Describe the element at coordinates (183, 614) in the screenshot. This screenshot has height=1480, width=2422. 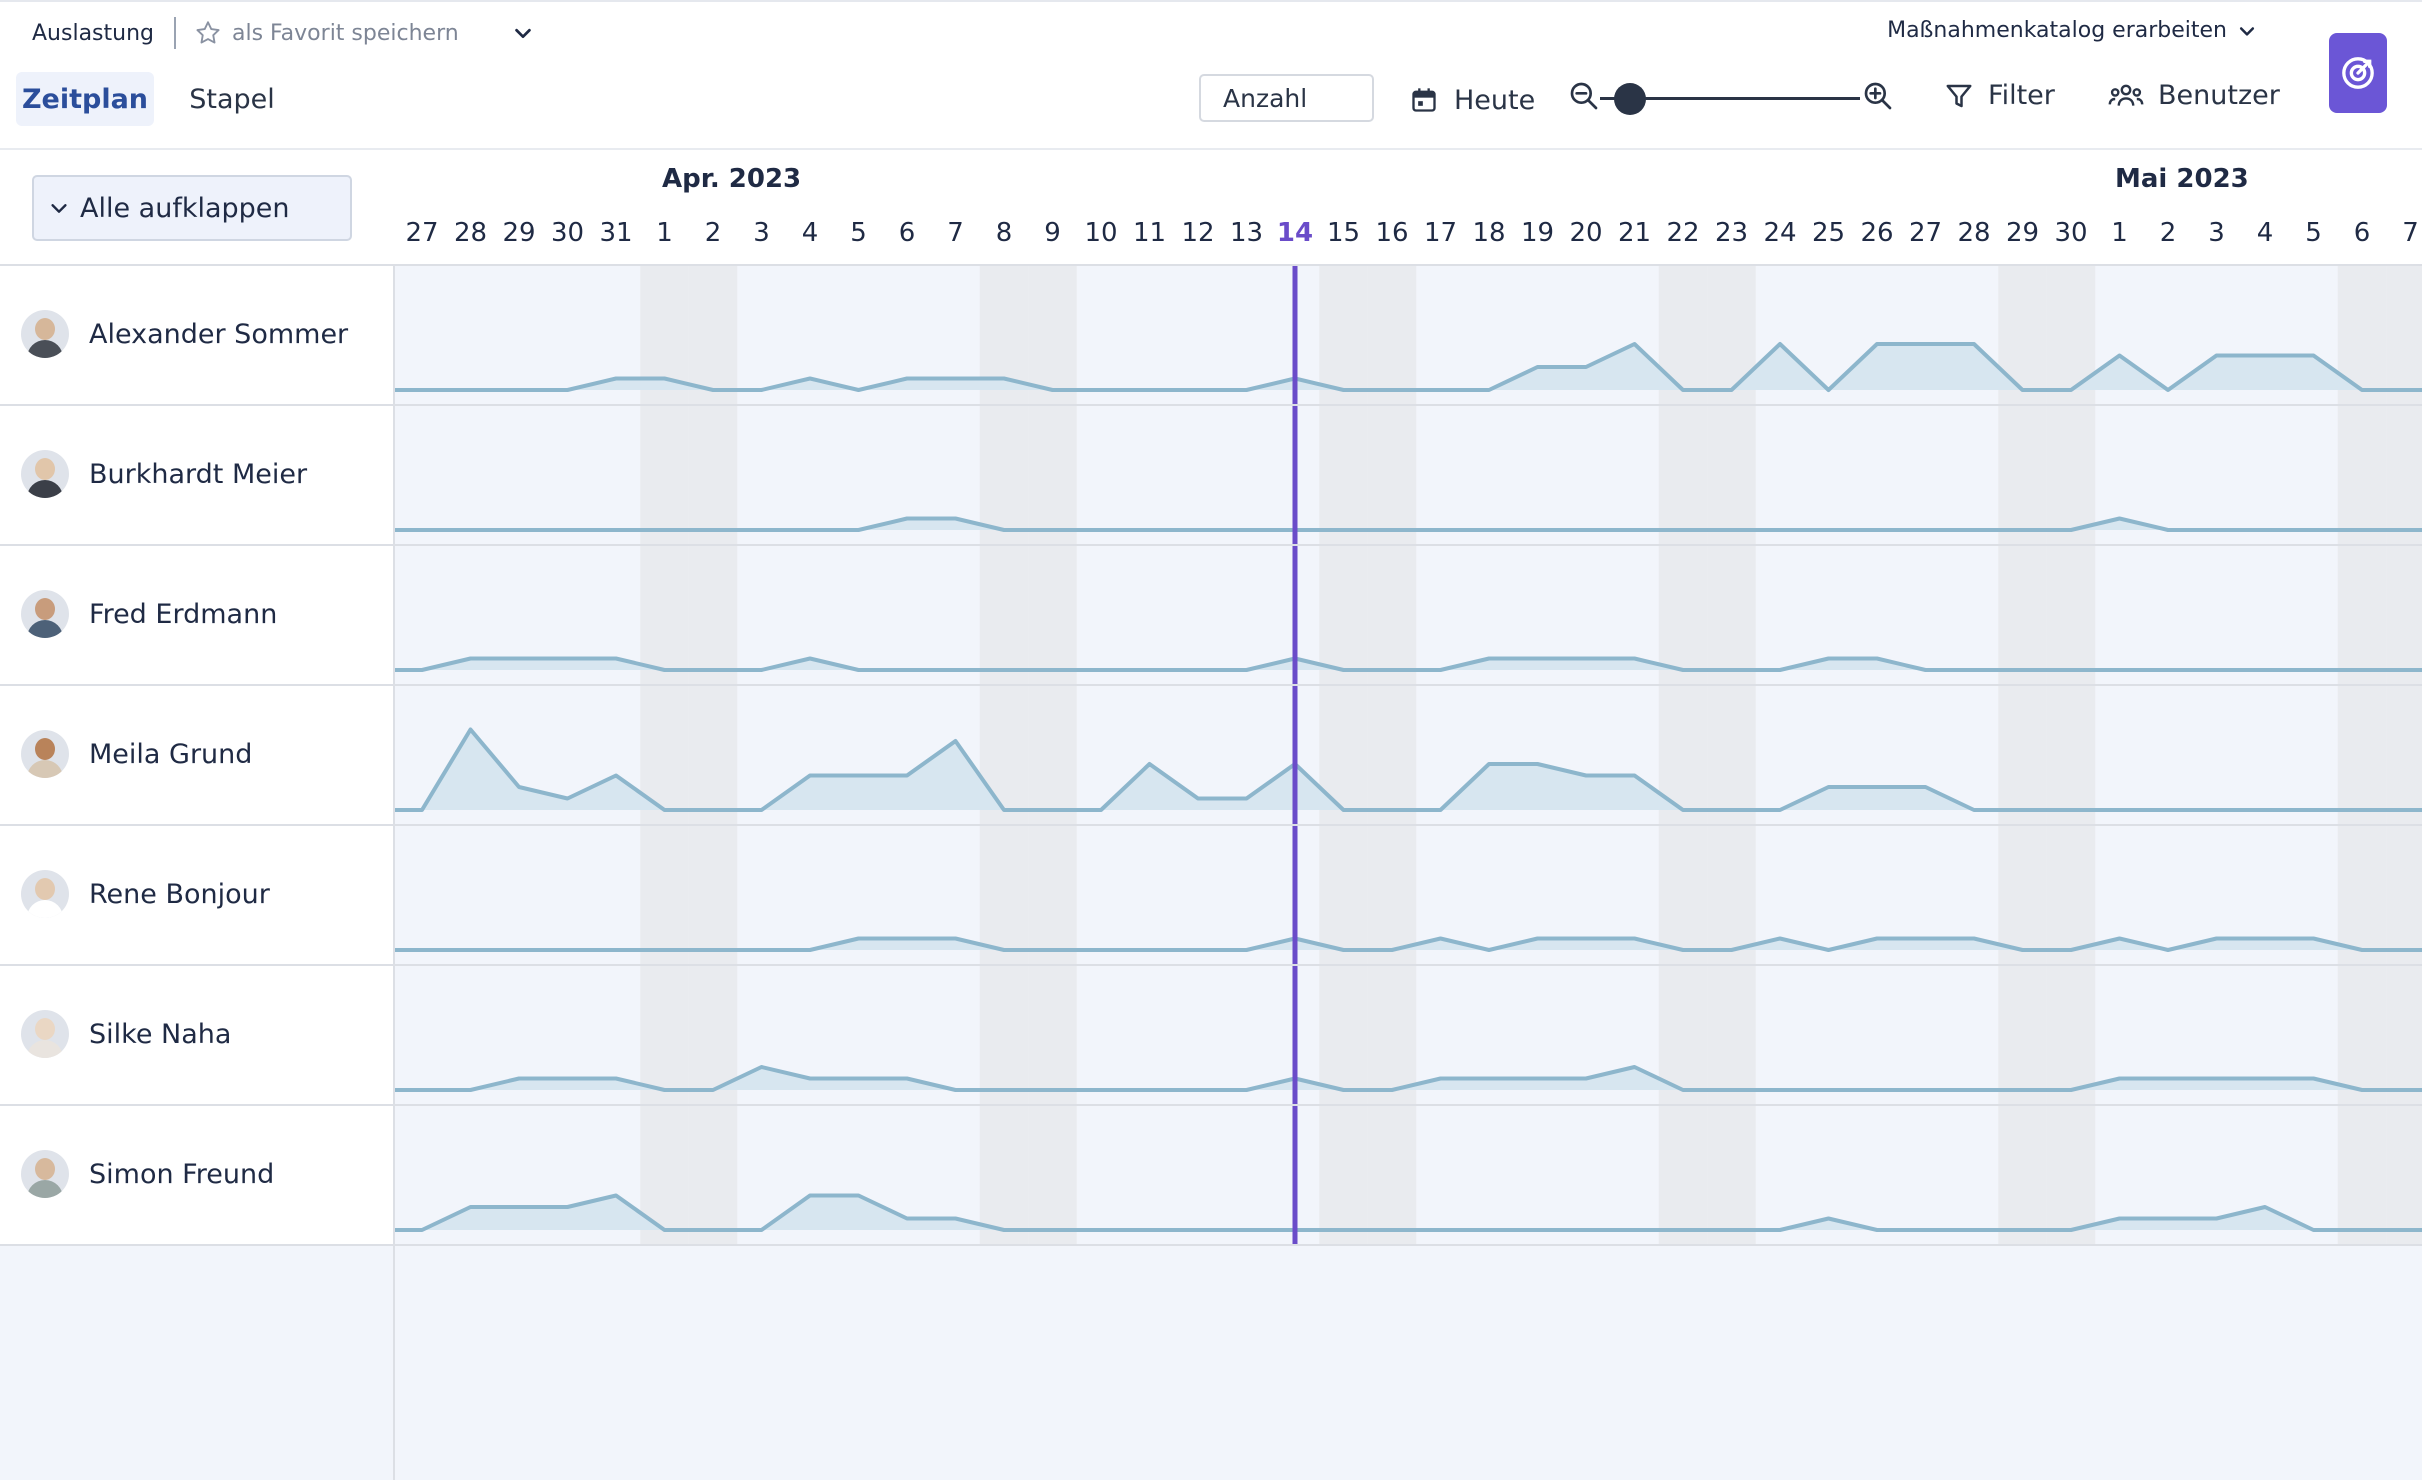
I see `person-name: Fred Erdmann` at that location.